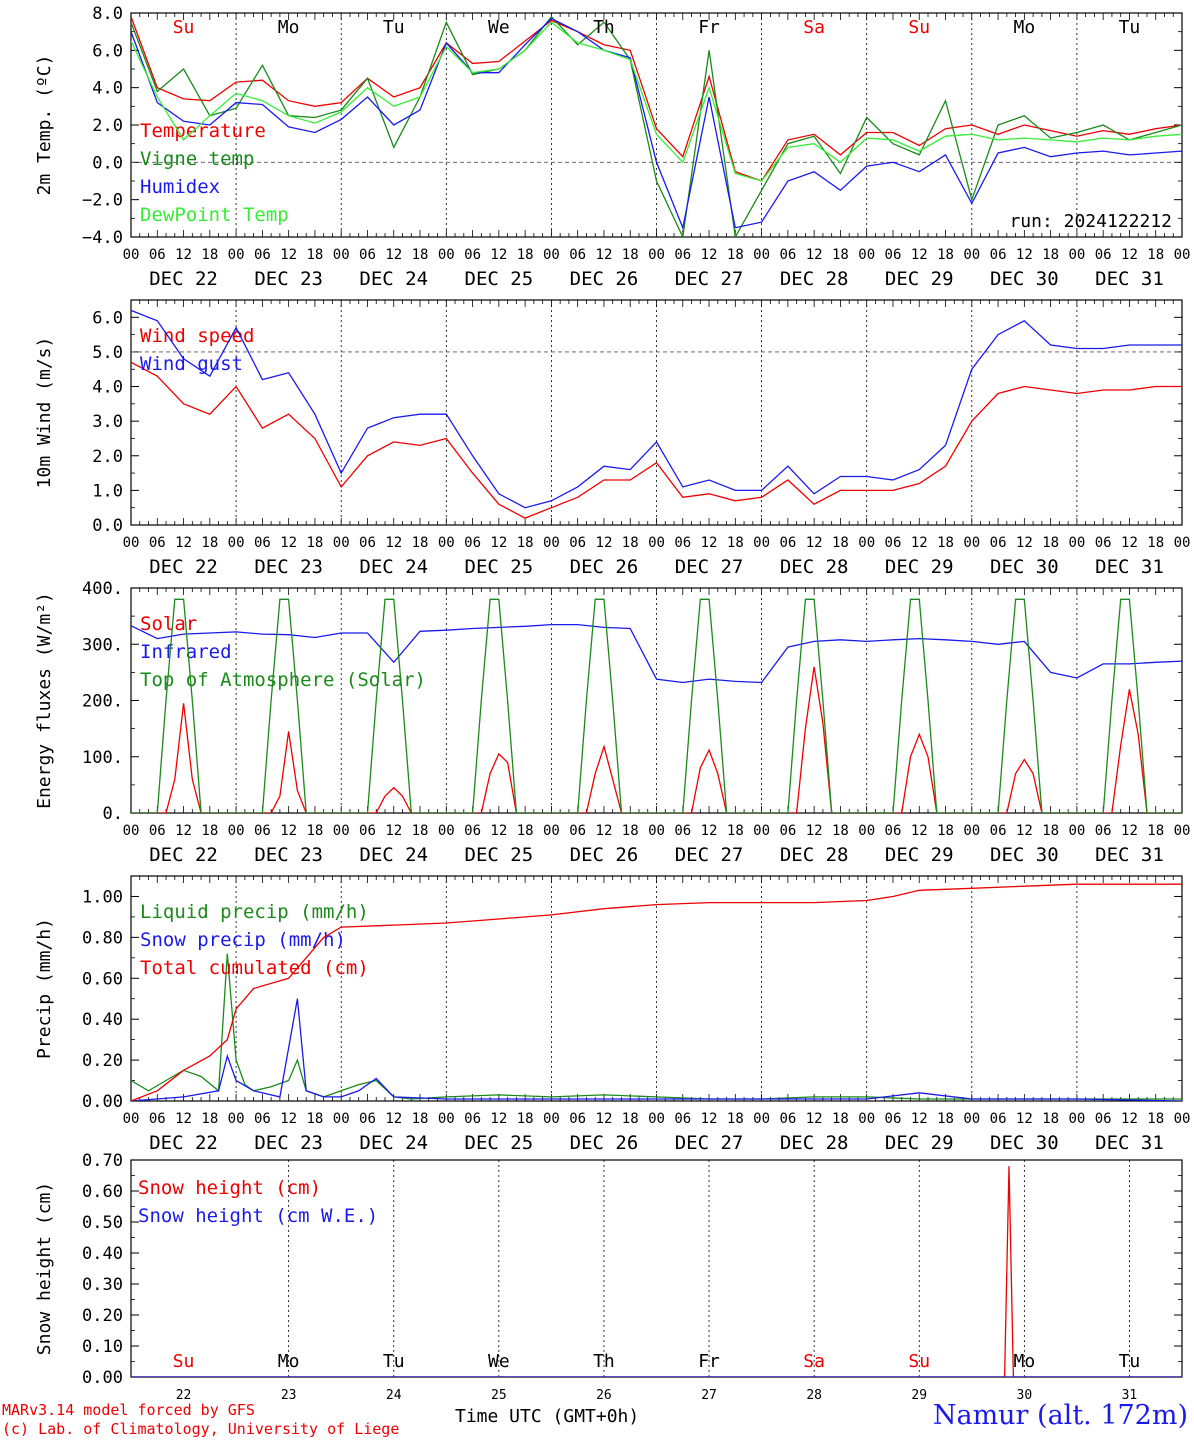  I want to click on y-tick-label: 0.0, so click(107, 163).